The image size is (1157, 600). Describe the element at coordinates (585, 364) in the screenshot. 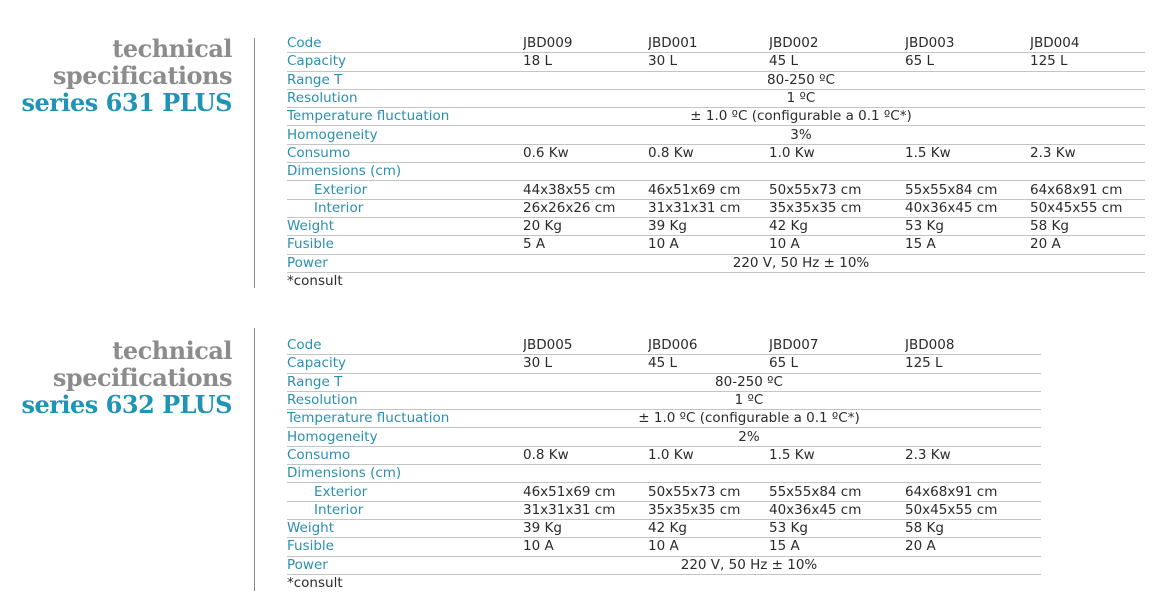

I see `spec-value: 30 L` at that location.